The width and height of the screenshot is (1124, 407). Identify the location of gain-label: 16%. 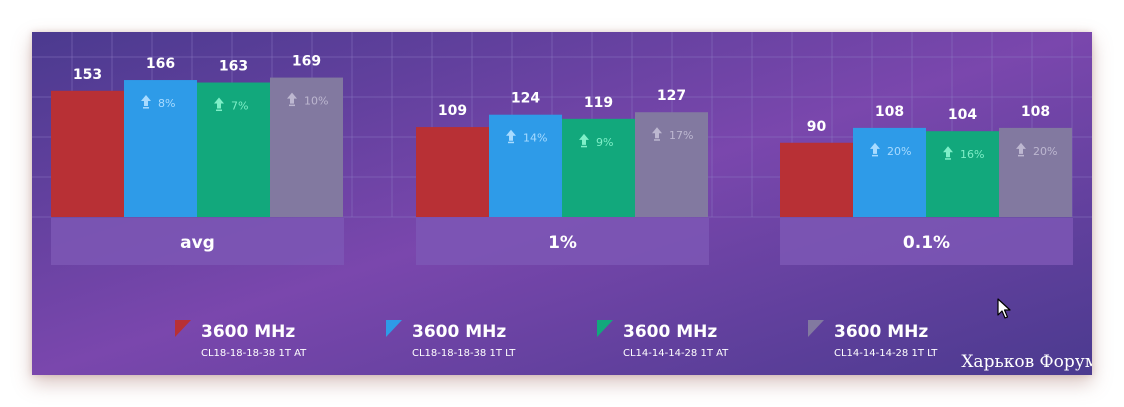
(972, 154).